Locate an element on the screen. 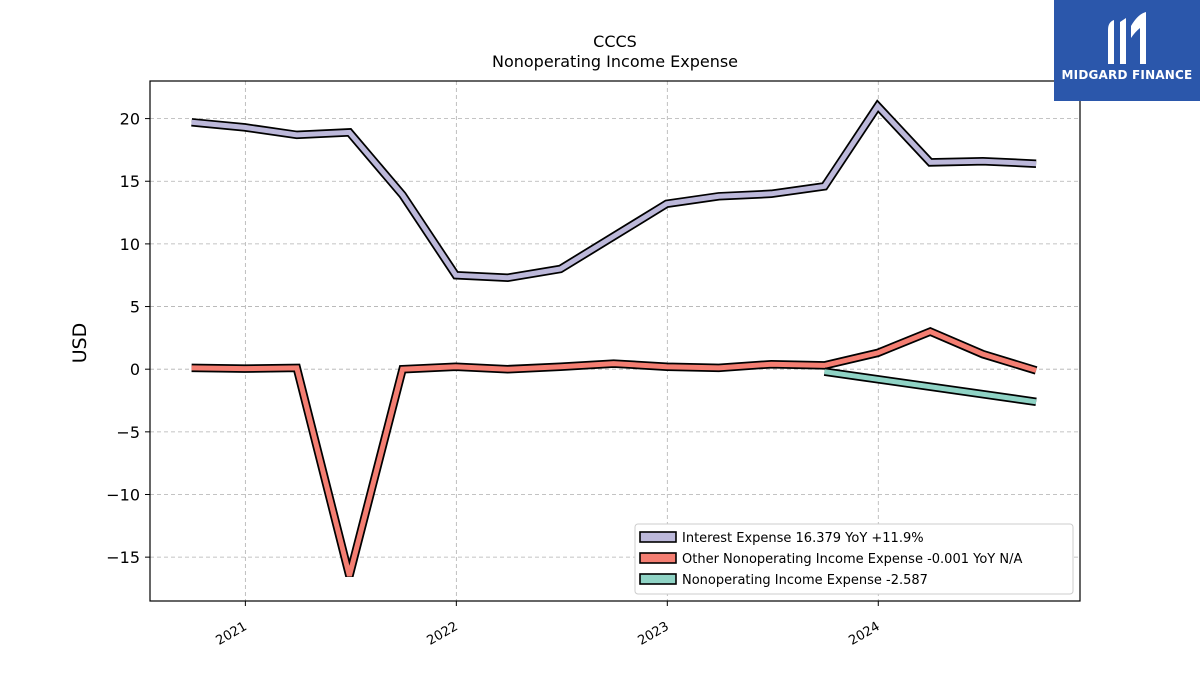  y-tick-label: −5 is located at coordinates (128, 432).